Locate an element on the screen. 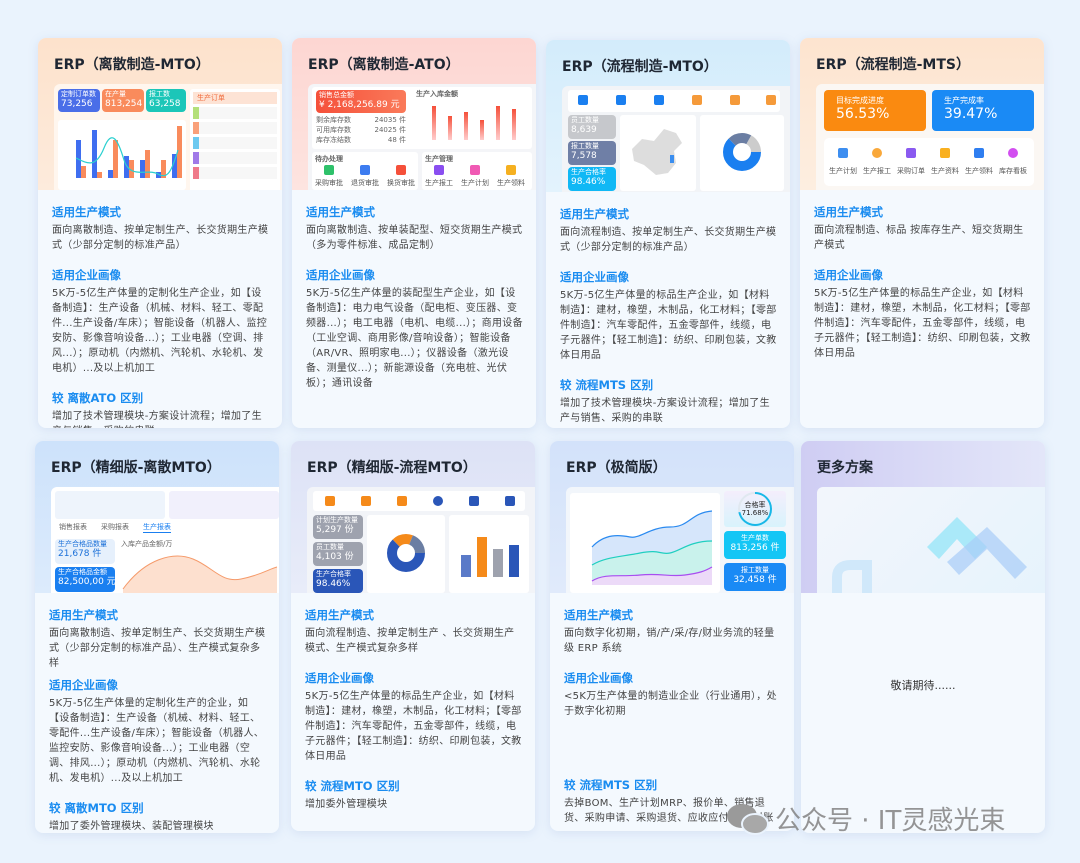 The width and height of the screenshot is (1080, 863). kpi-card: 定制订单数 73,256 is located at coordinates (79, 100).